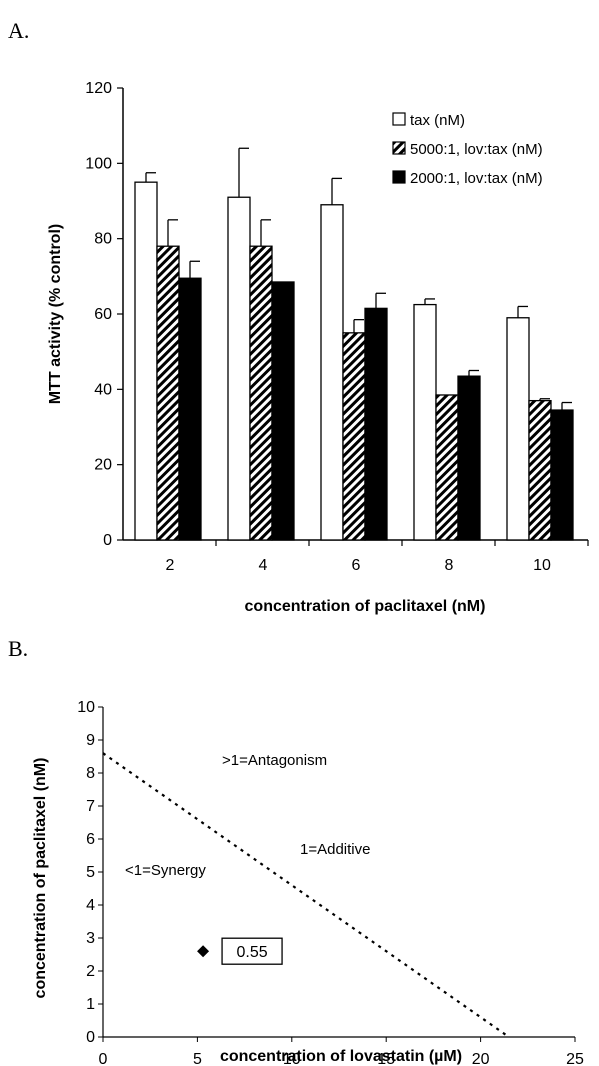 The width and height of the screenshot is (599, 1066). I want to click on chart-a-legend-label: tax (nM), so click(437, 120).